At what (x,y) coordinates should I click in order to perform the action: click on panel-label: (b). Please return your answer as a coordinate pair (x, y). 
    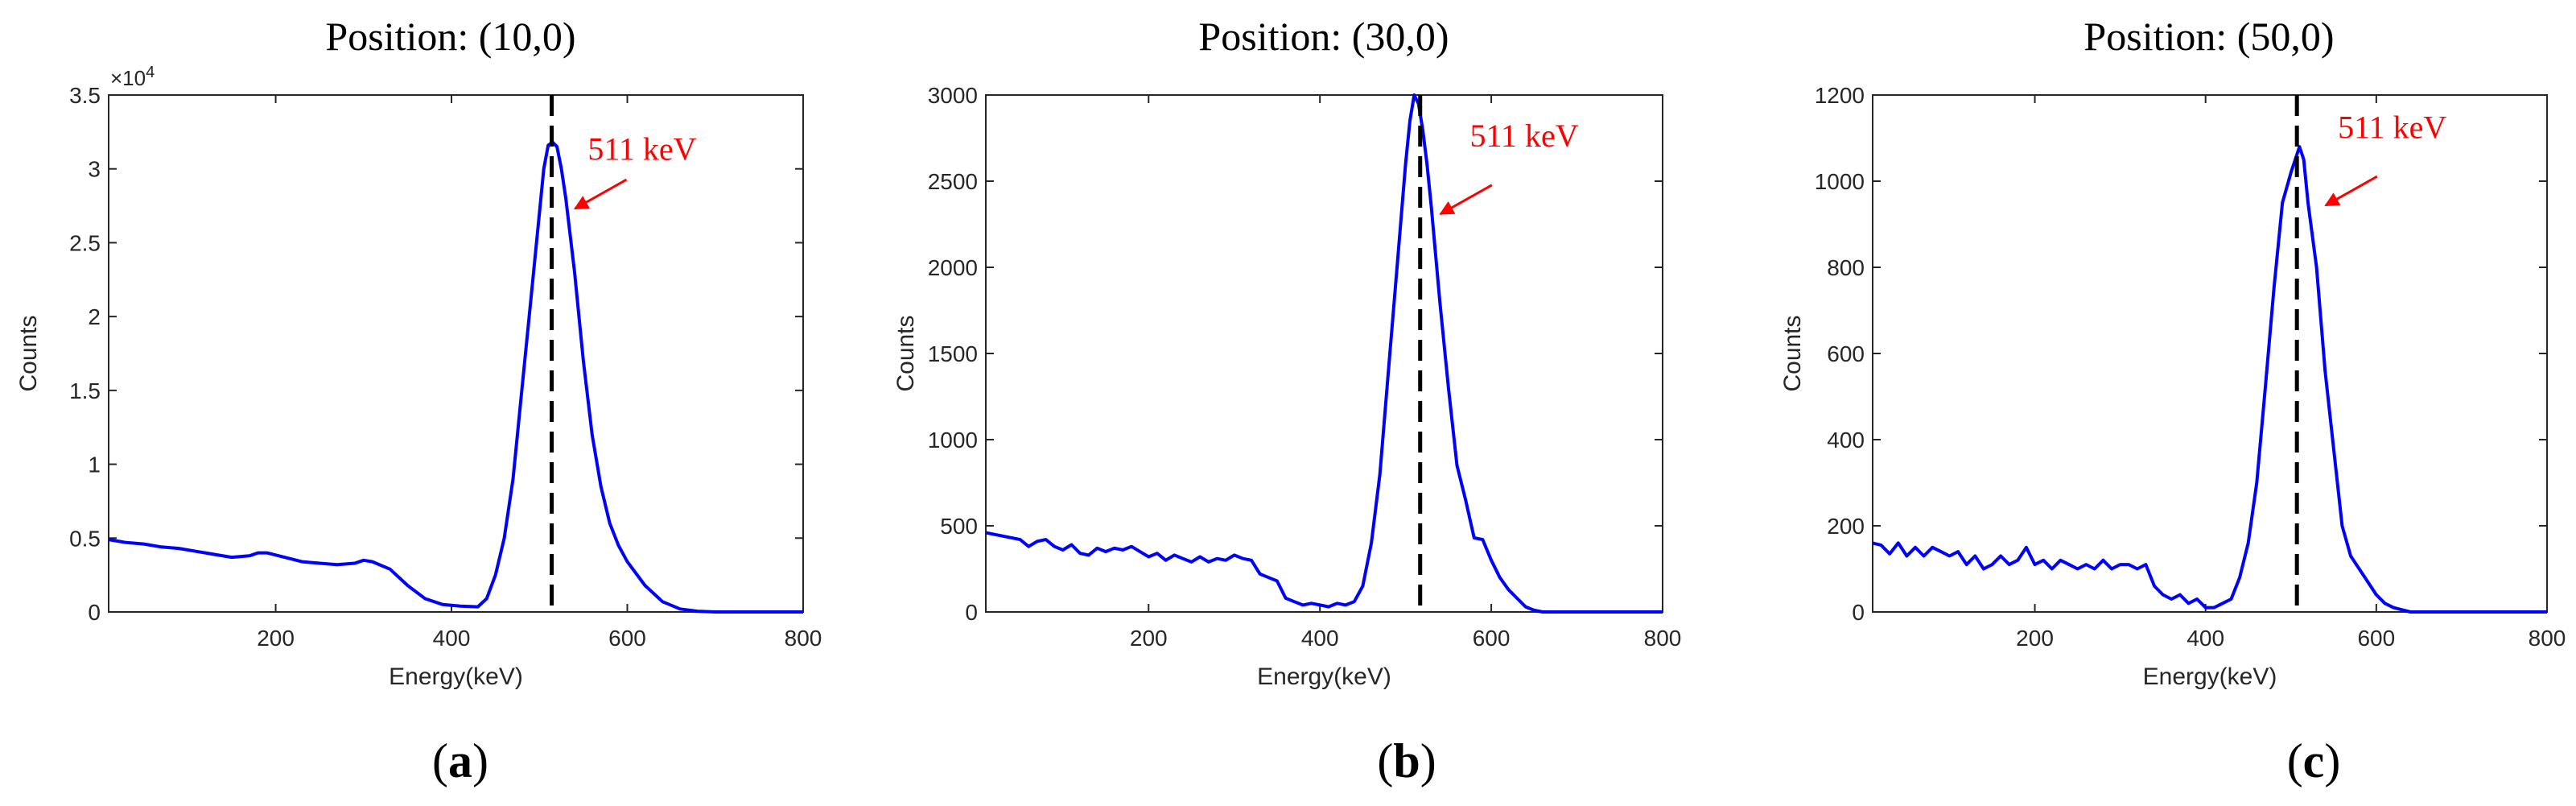
    Looking at the image, I should click on (1406, 760).